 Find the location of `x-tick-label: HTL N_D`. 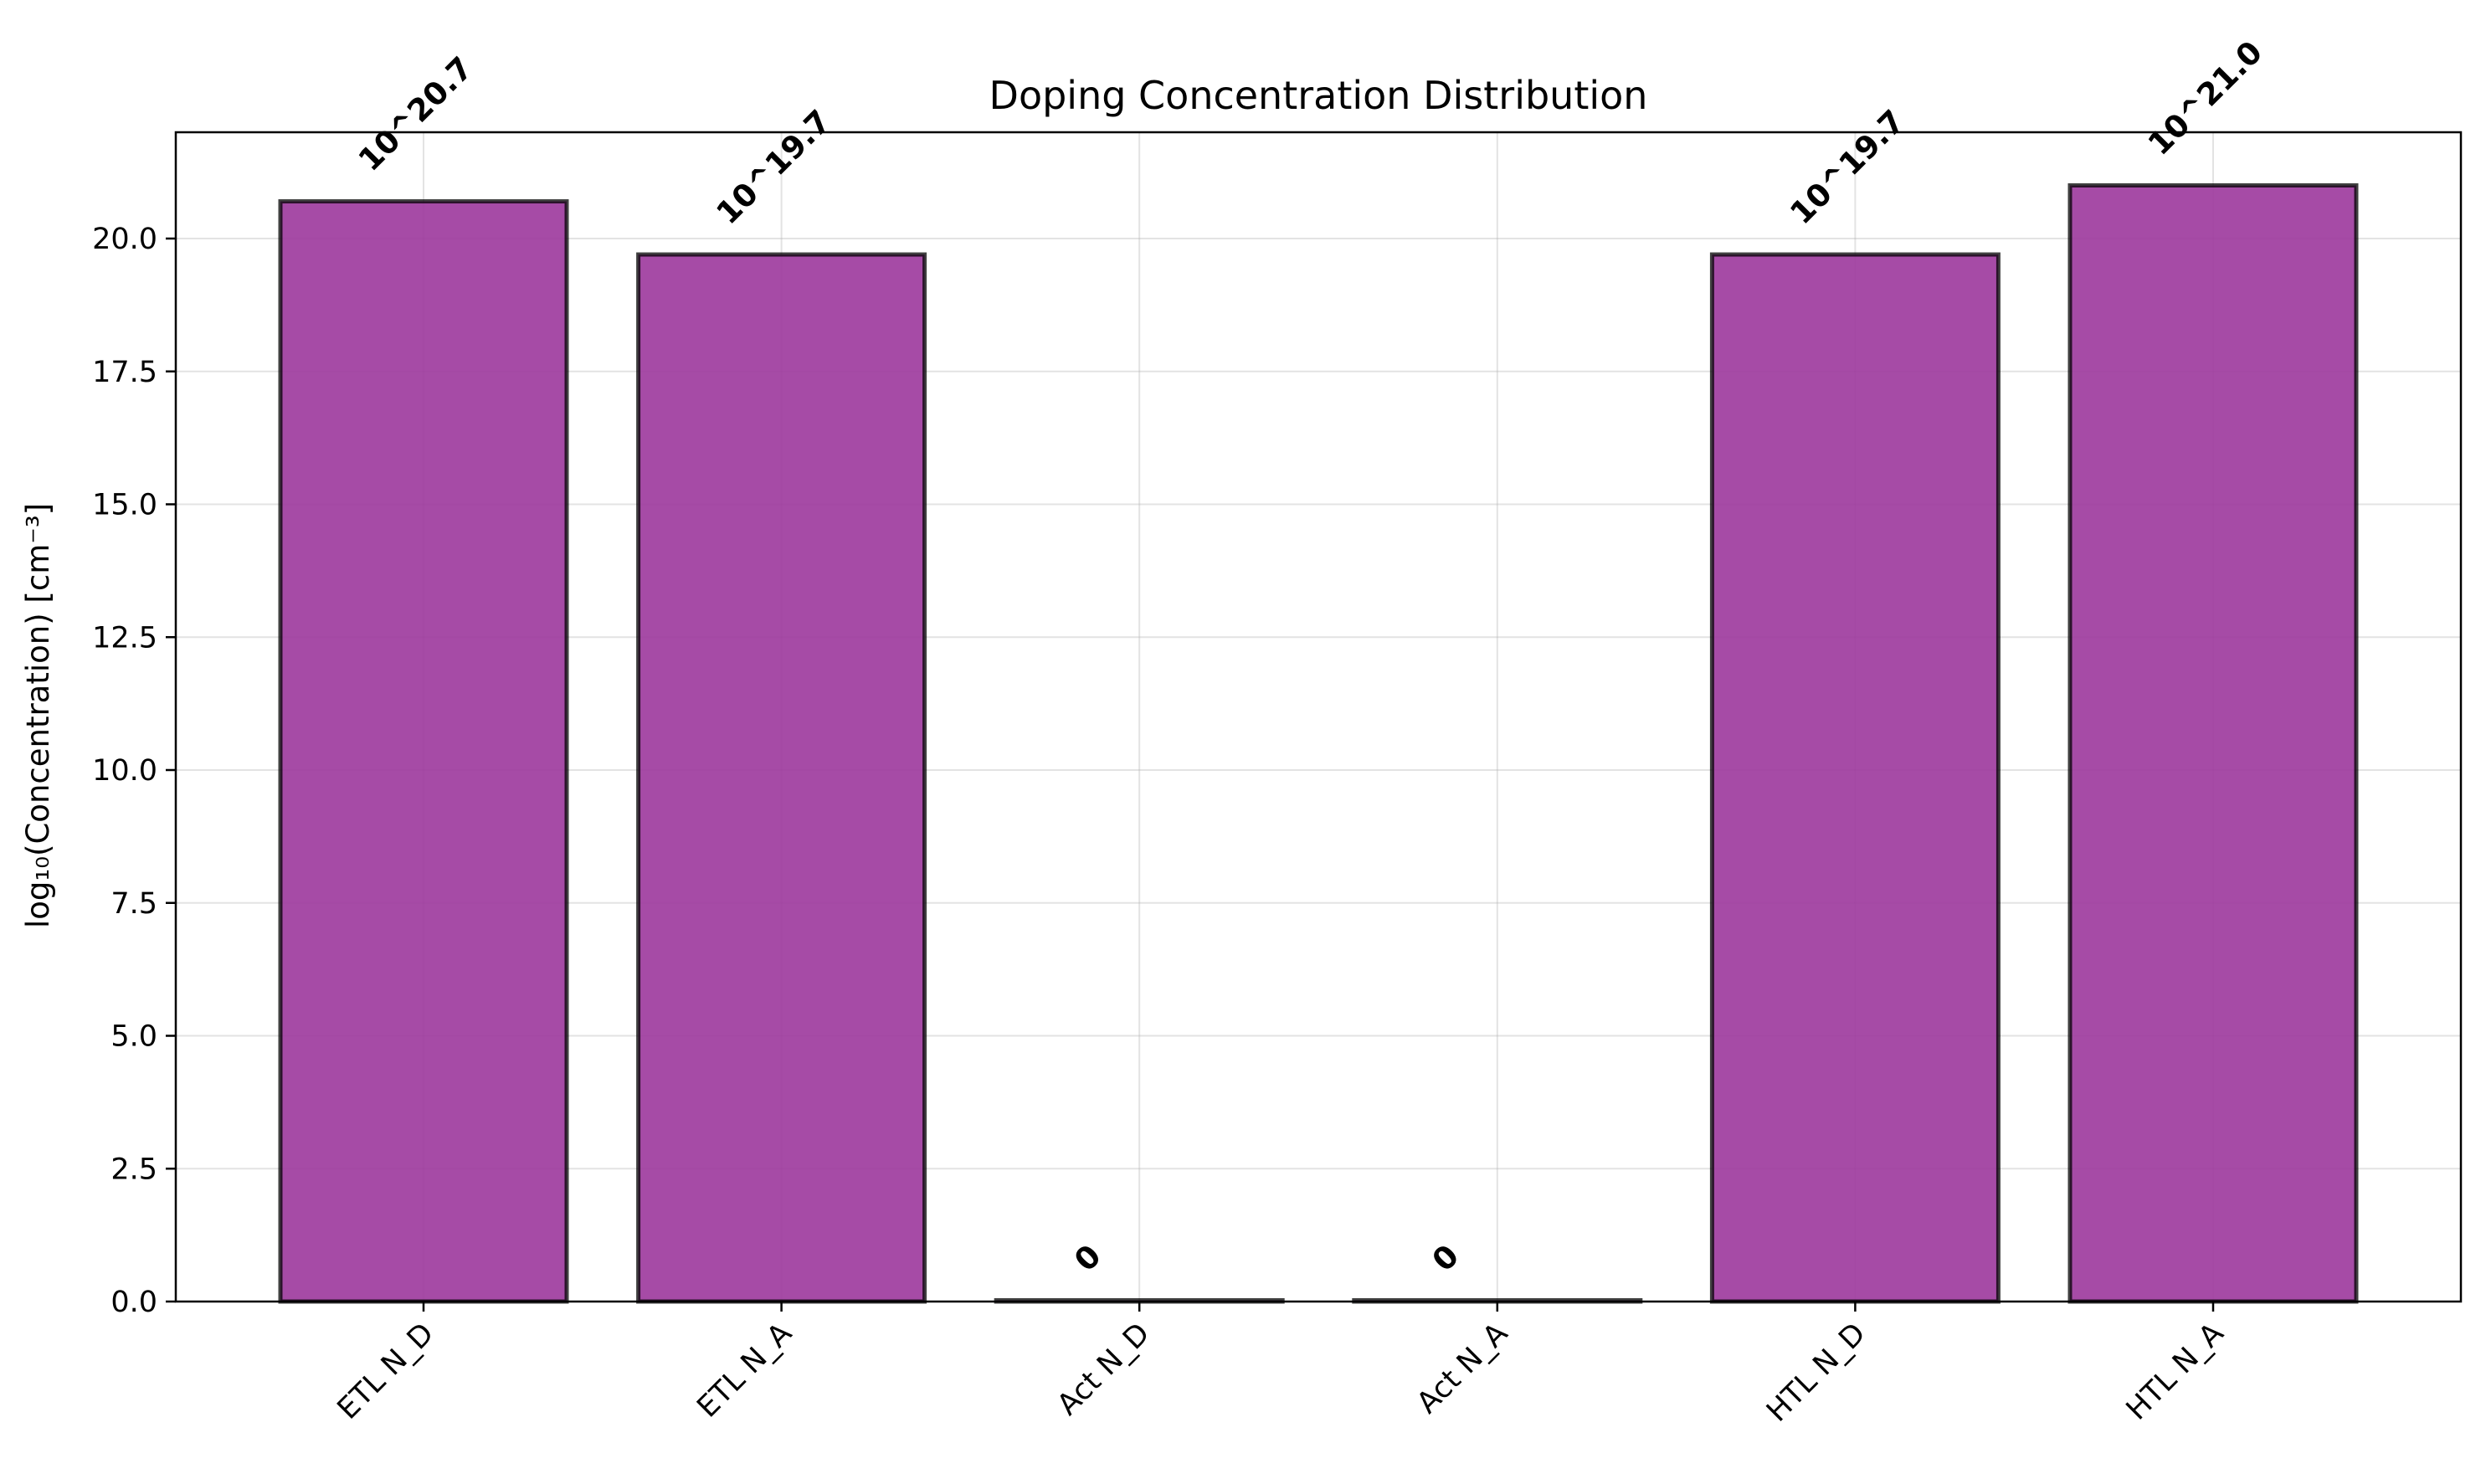

x-tick-label: HTL N_D is located at coordinates (1816, 1373).